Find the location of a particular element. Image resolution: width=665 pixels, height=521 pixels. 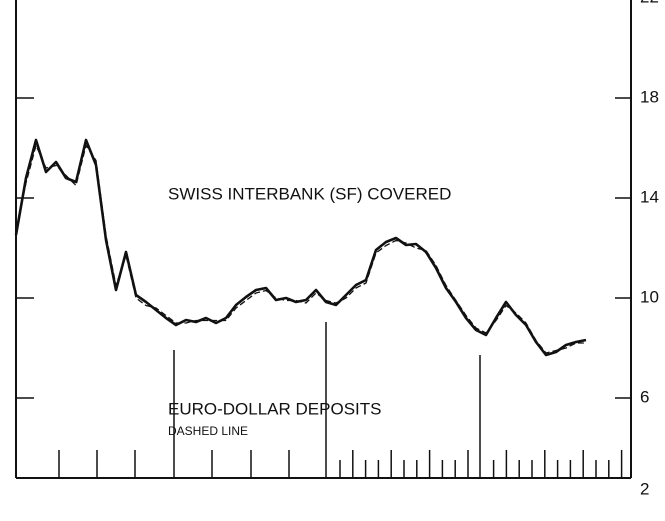

y-tick-label: 6 is located at coordinates (644, 396).